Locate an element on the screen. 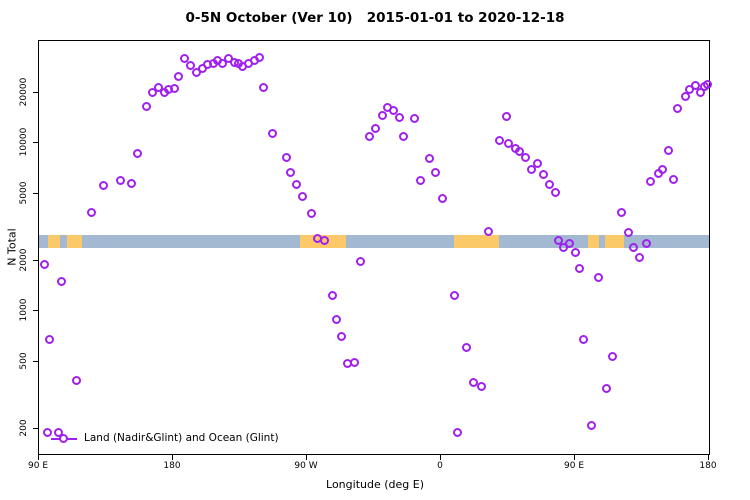 The height and width of the screenshot is (500, 750). legend-label: Land (Nadir&Glint) and Ocean (Glint) is located at coordinates (181, 438).